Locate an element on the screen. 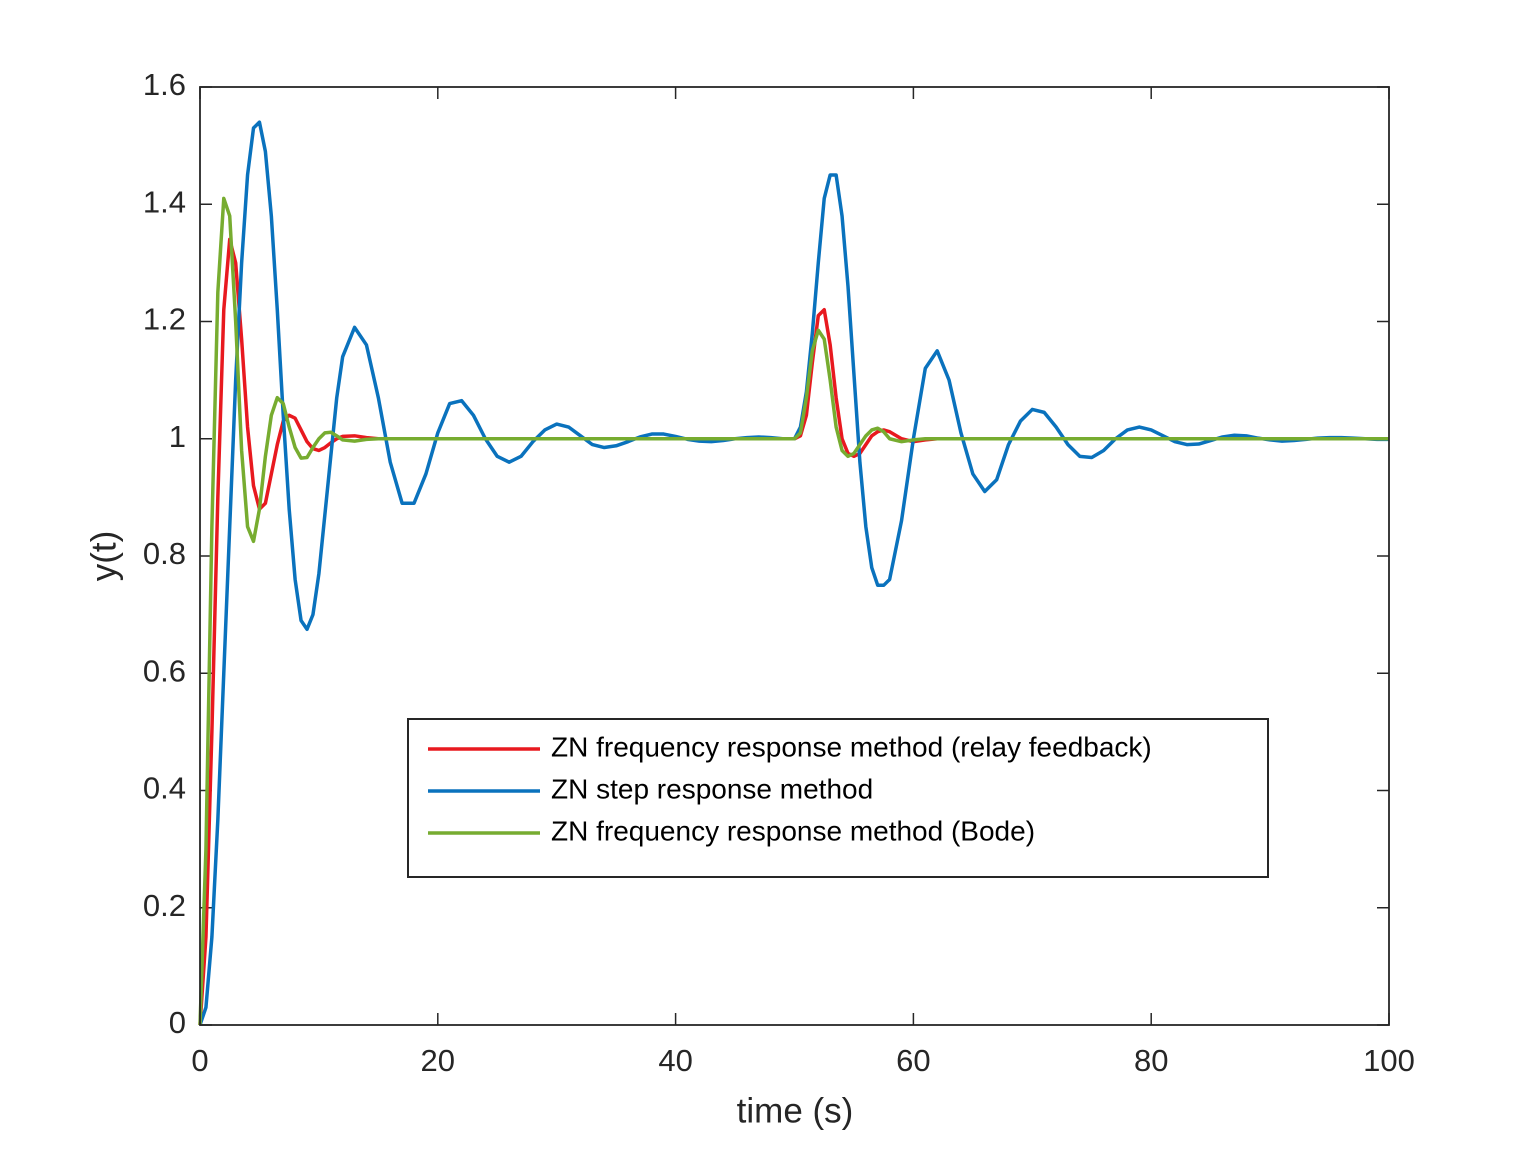 Image resolution: width=1536 pixels, height=1152 pixels. y-tick-label: 1.2 is located at coordinates (164, 319).